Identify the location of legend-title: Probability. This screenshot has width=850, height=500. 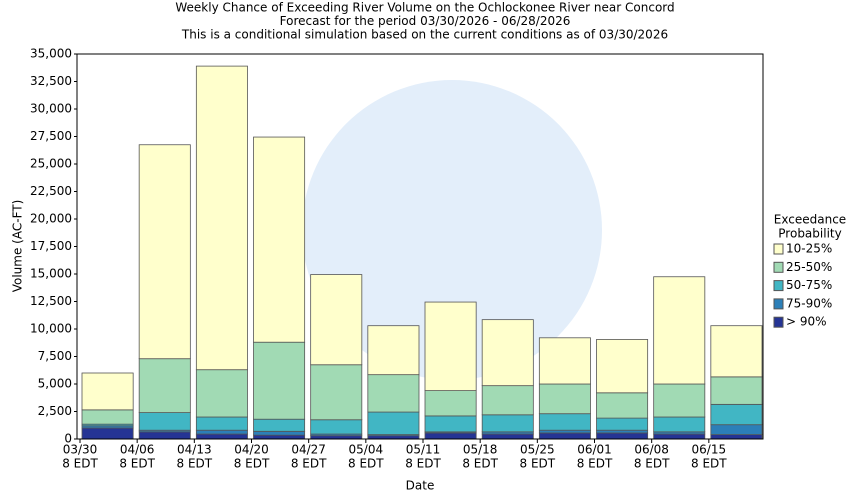
(809, 234).